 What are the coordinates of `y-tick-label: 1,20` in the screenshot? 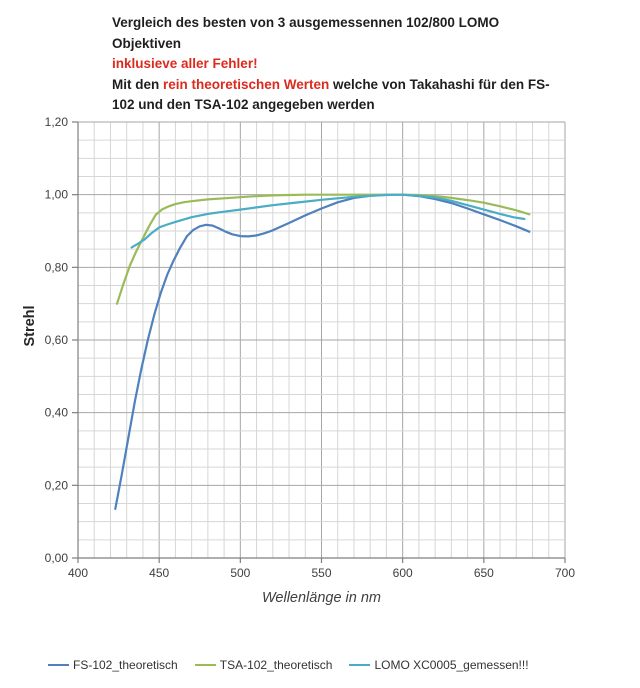 It's located at (57, 122).